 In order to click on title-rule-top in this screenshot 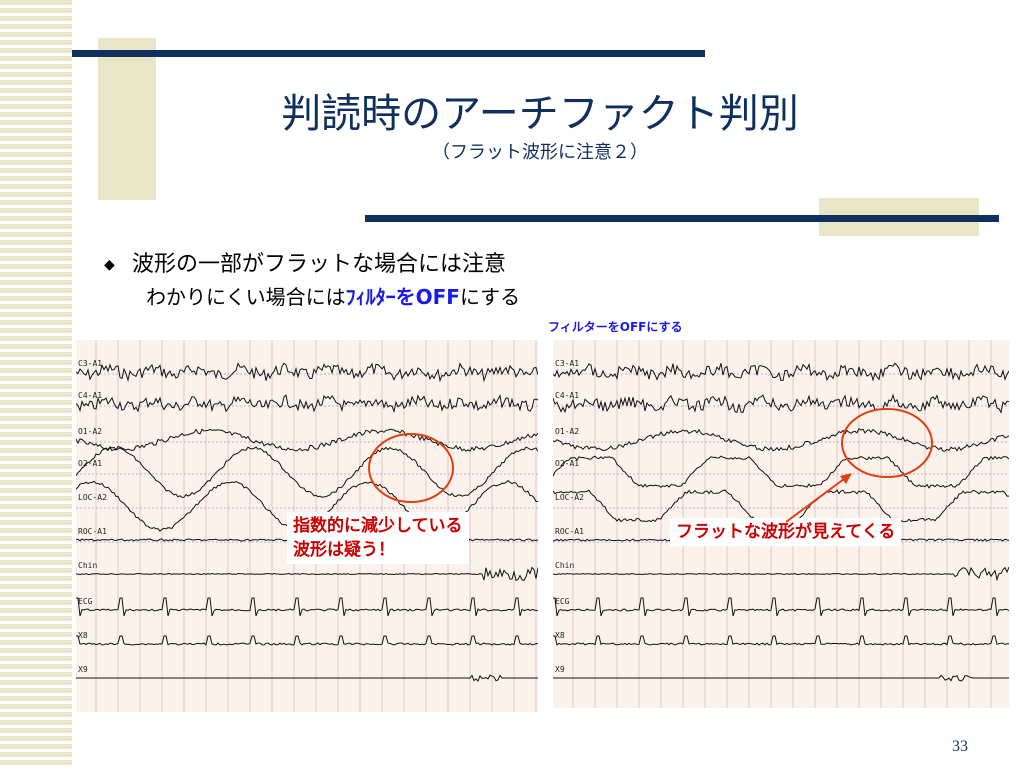, I will do `click(388, 53)`.